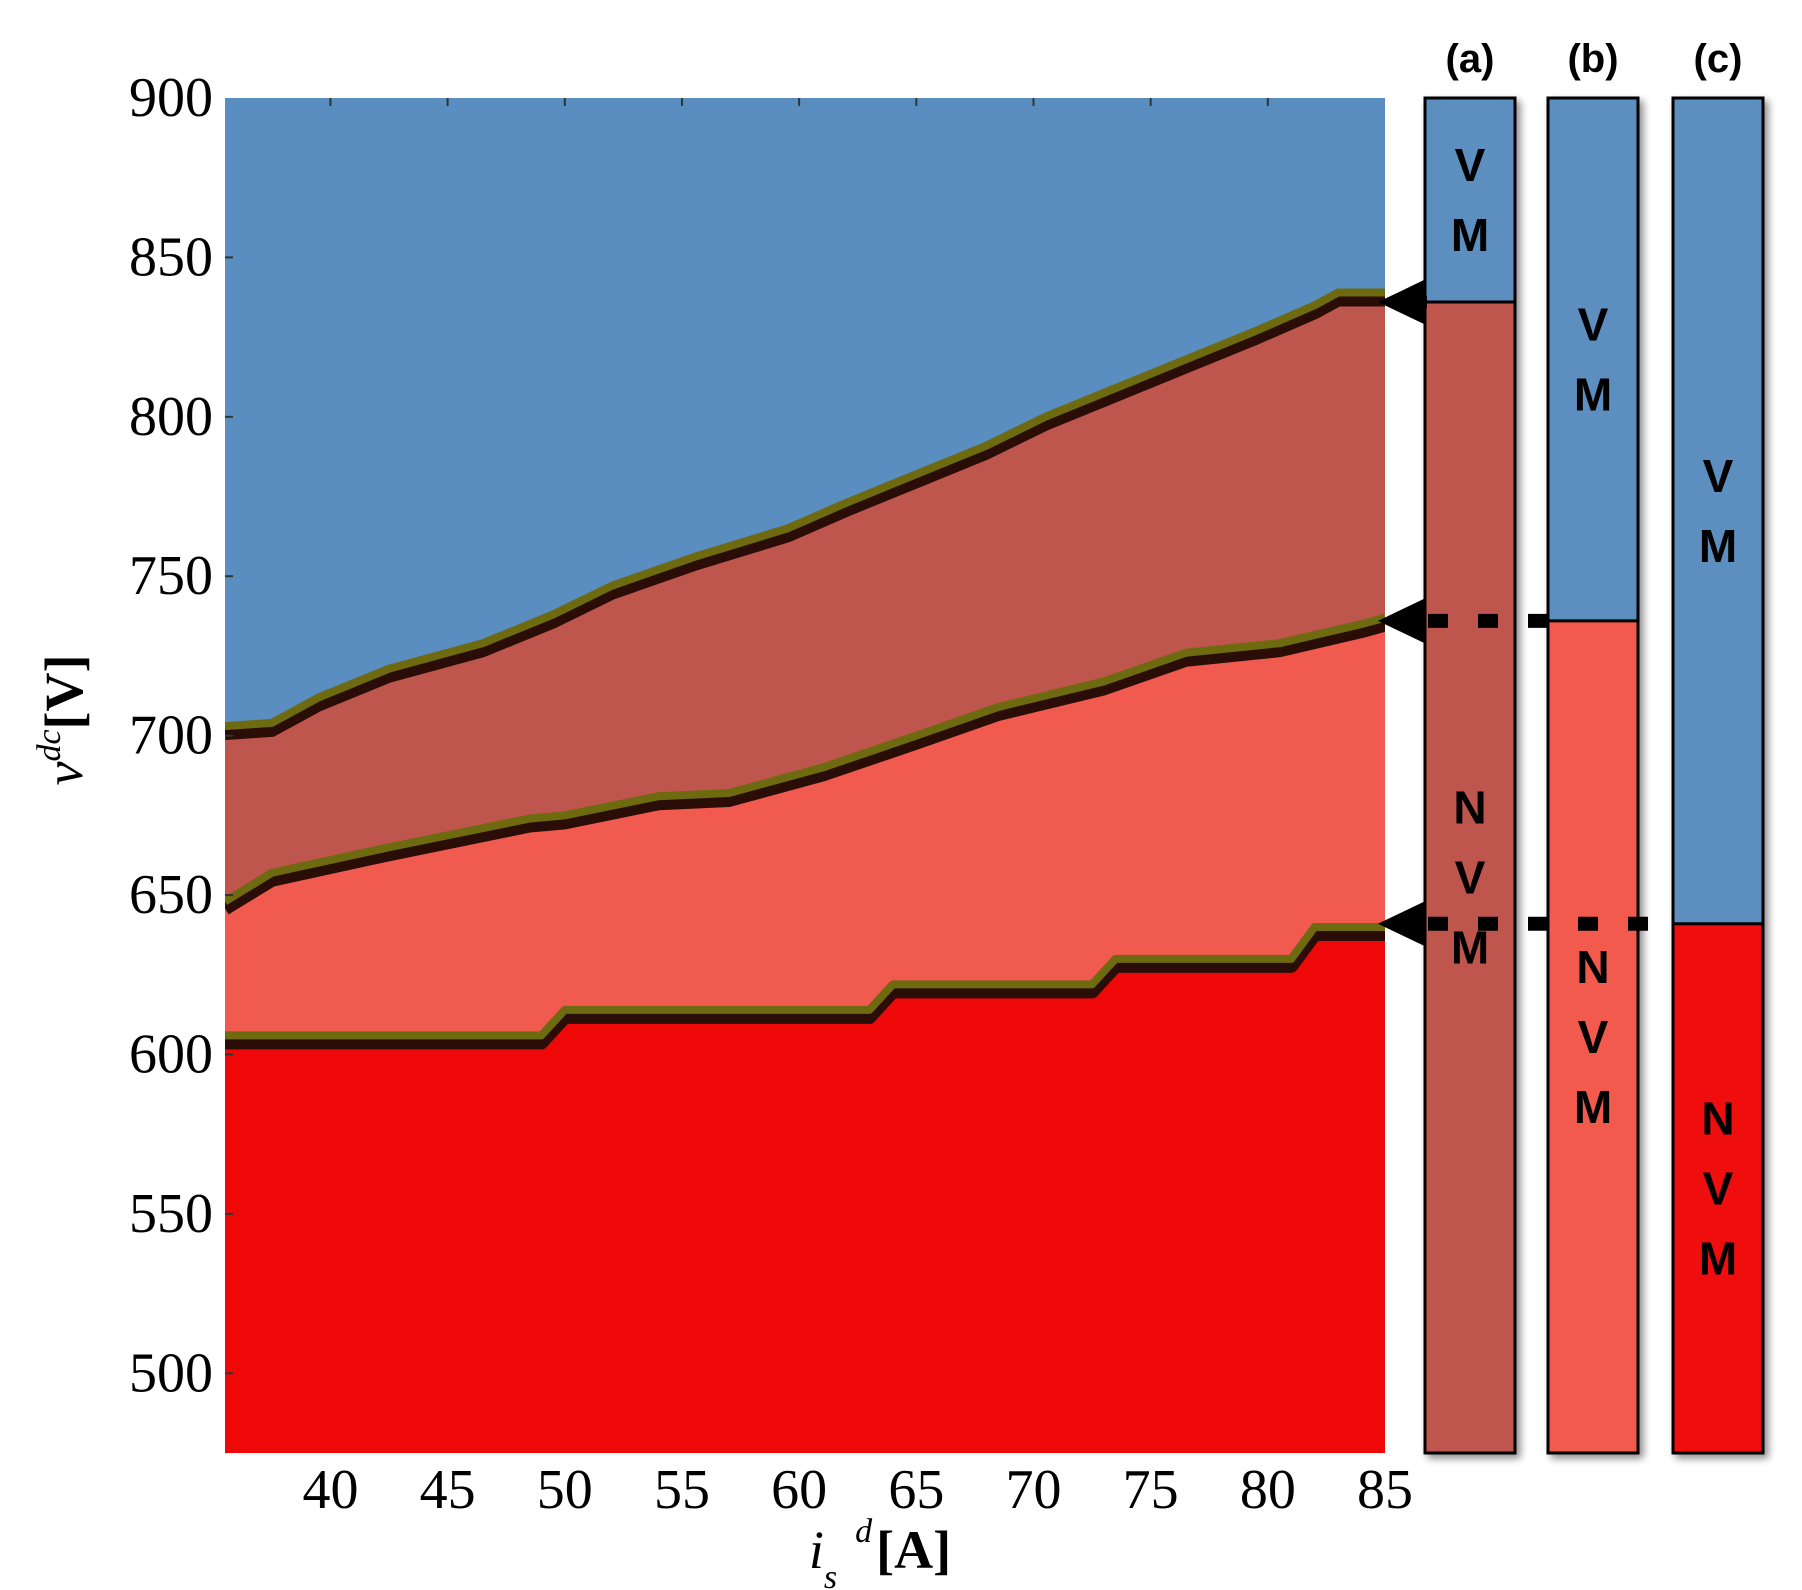 This screenshot has height=1590, width=1802. I want to click on panel-label: (a), so click(1470, 59).